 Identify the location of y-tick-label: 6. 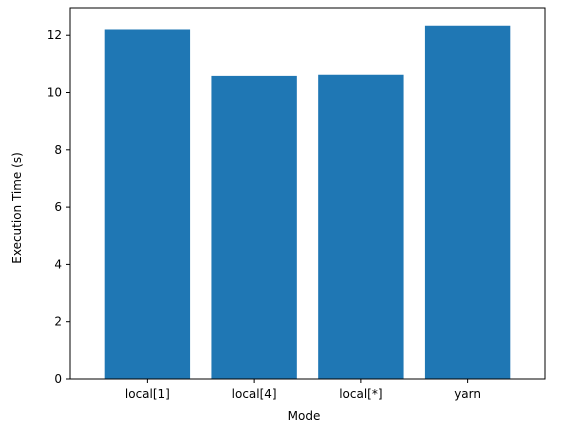
(58, 207).